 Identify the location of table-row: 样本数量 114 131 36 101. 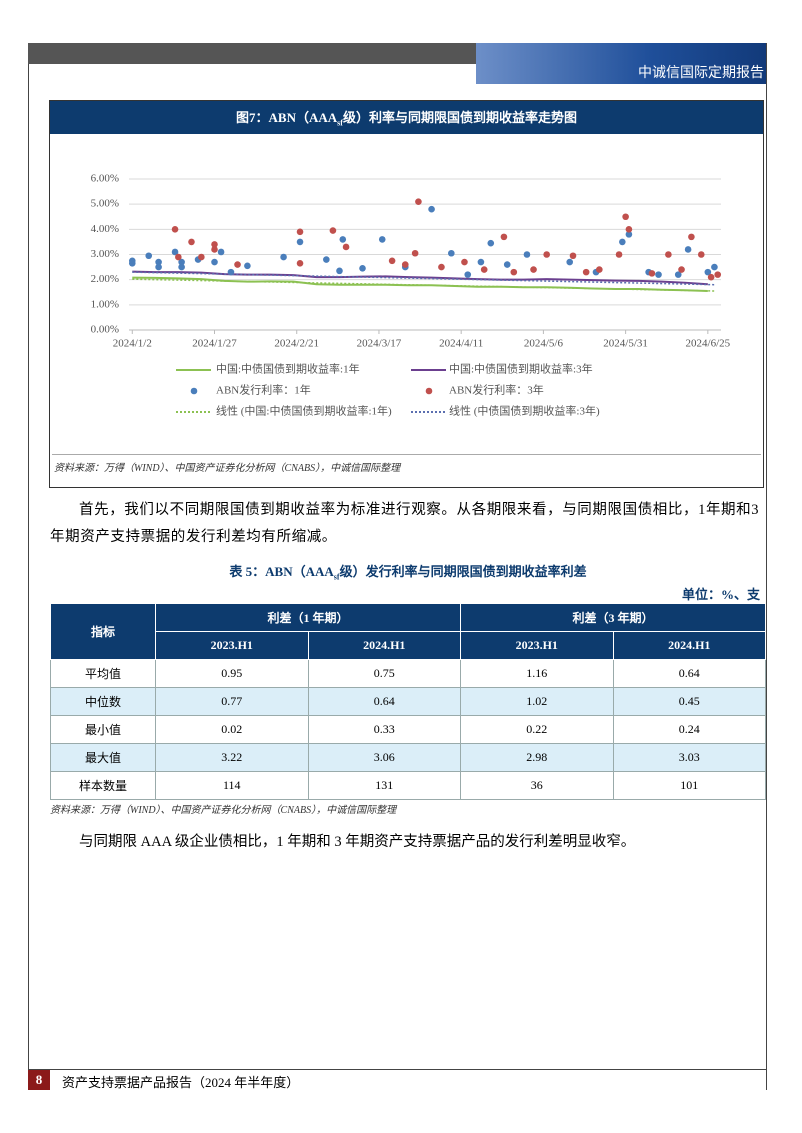
(408, 785).